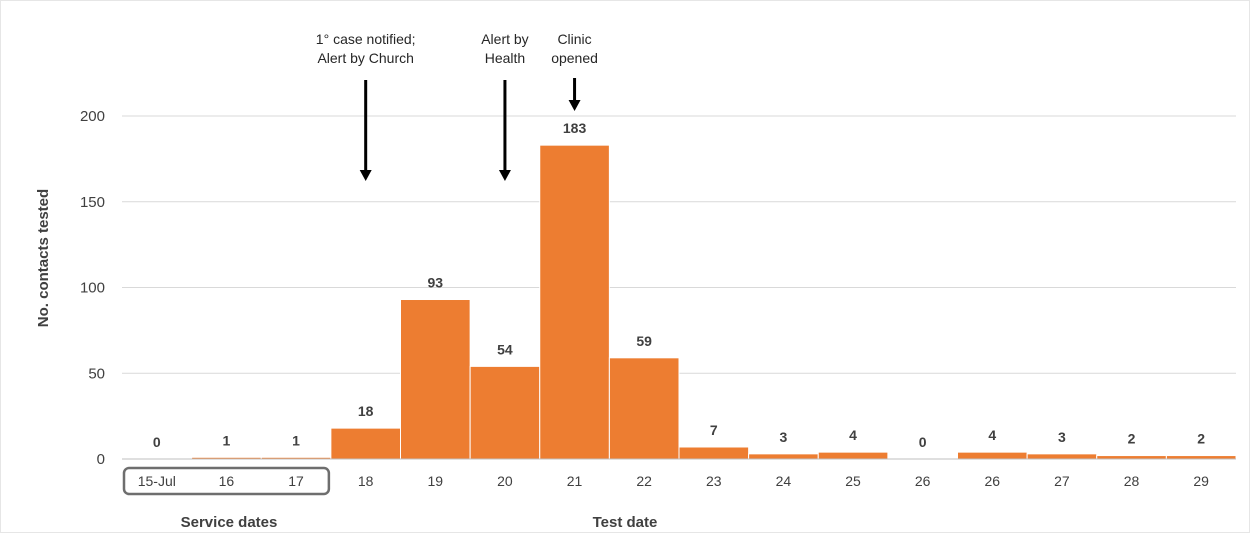 The image size is (1250, 533). I want to click on x-tick-label: 24, so click(784, 481).